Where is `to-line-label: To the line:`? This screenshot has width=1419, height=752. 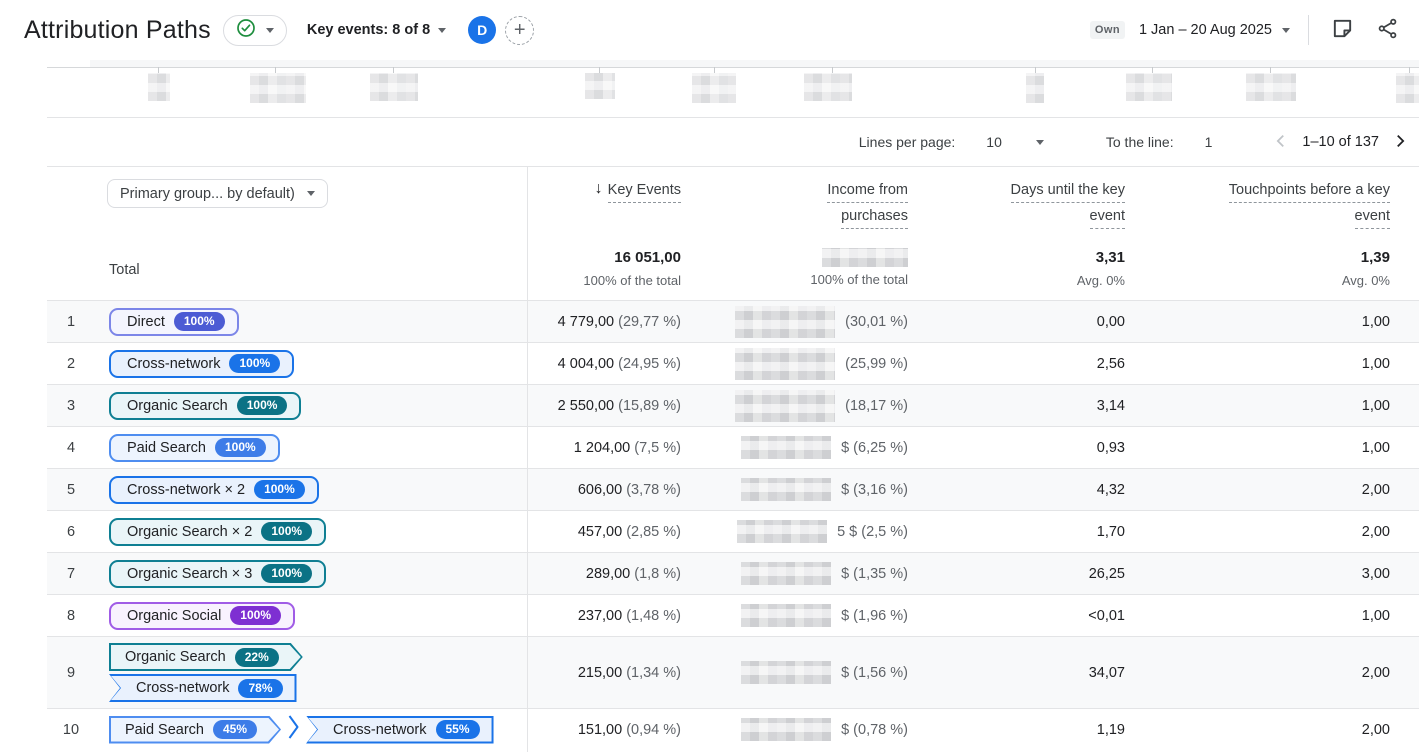 to-line-label: To the line: is located at coordinates (1139, 142).